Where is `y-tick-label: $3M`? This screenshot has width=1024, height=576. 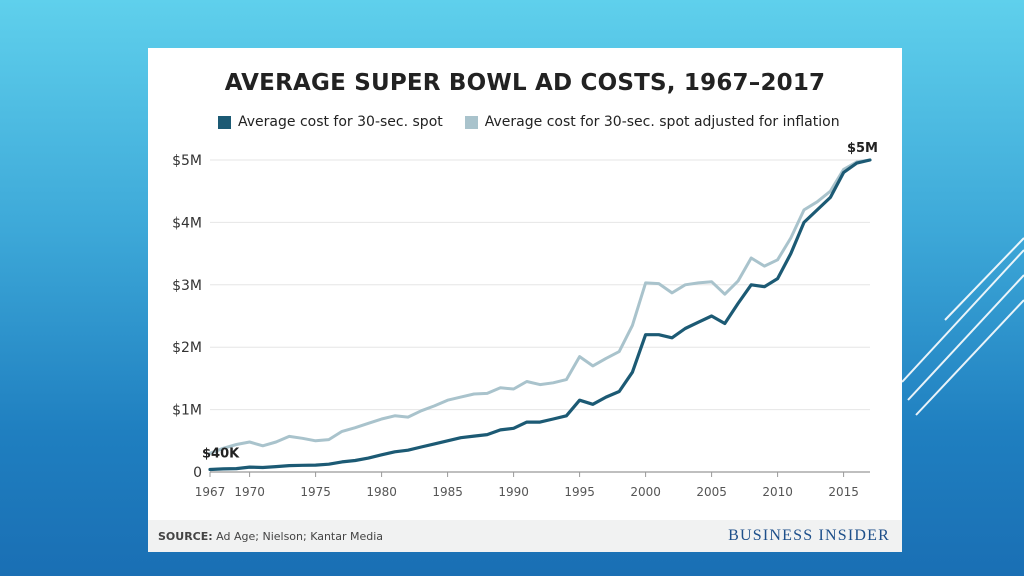
y-tick-label: $3M is located at coordinates (187, 286).